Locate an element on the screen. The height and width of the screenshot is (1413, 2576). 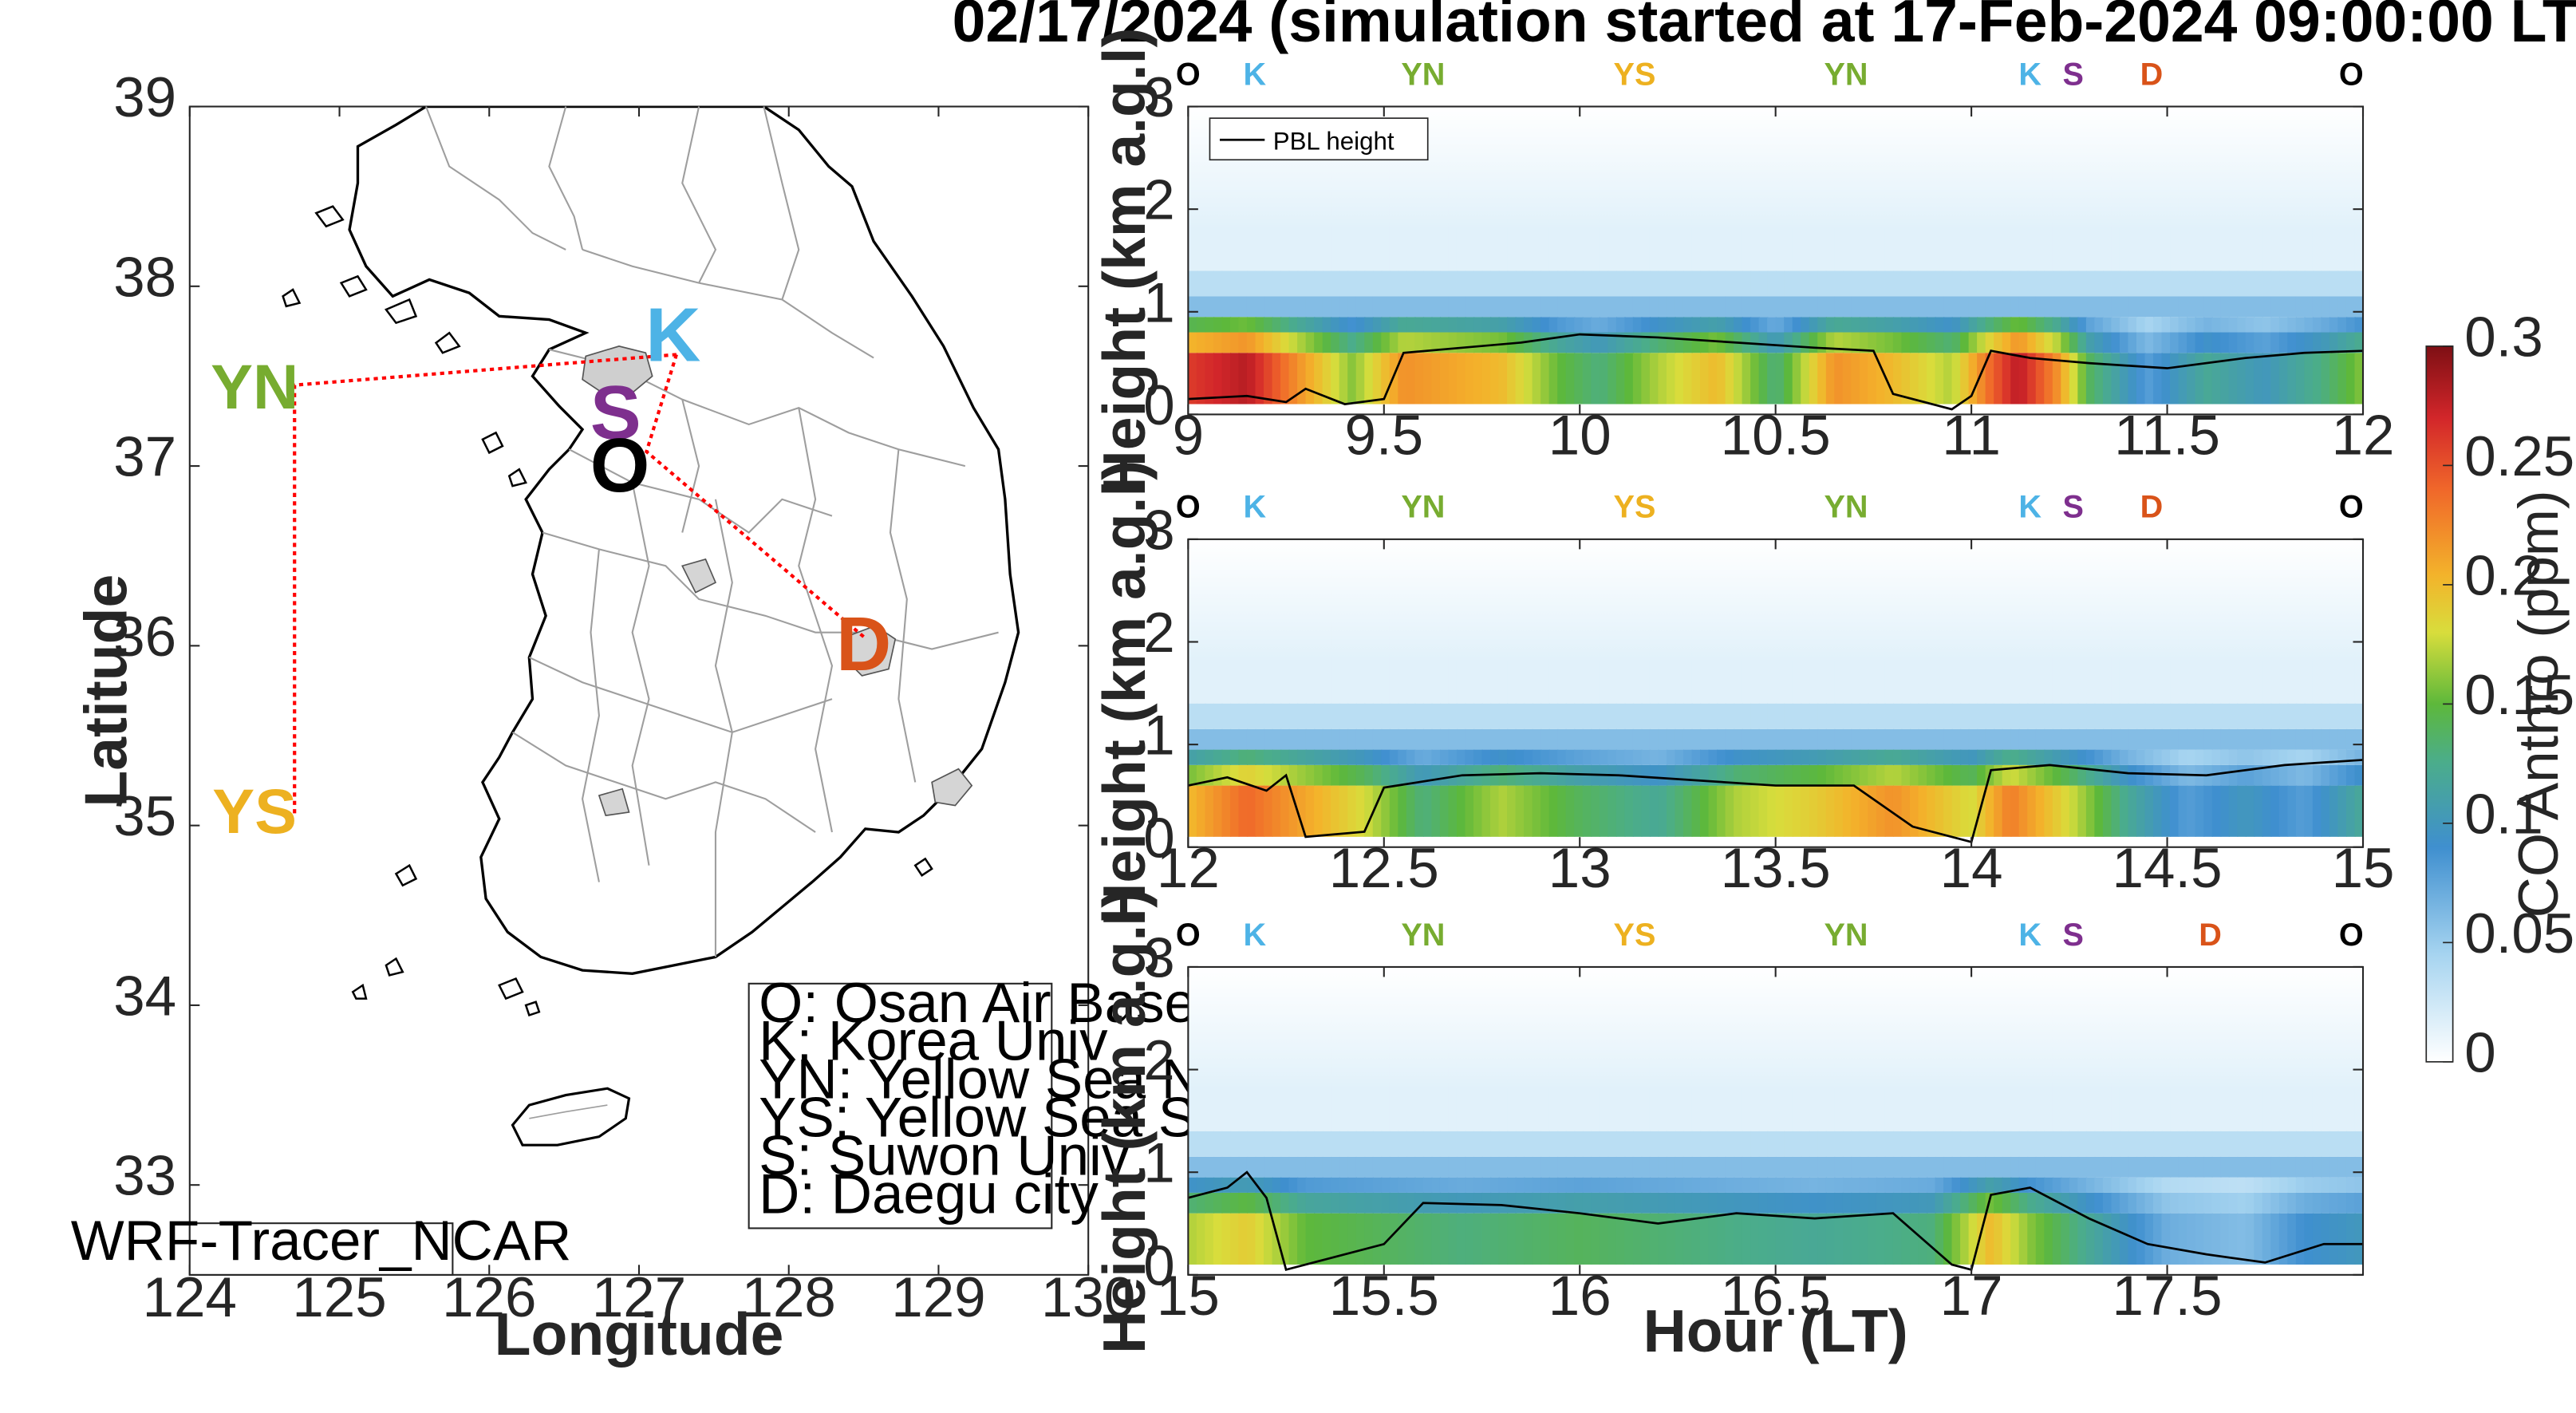
x-tick-label: 13 is located at coordinates (1580, 868).